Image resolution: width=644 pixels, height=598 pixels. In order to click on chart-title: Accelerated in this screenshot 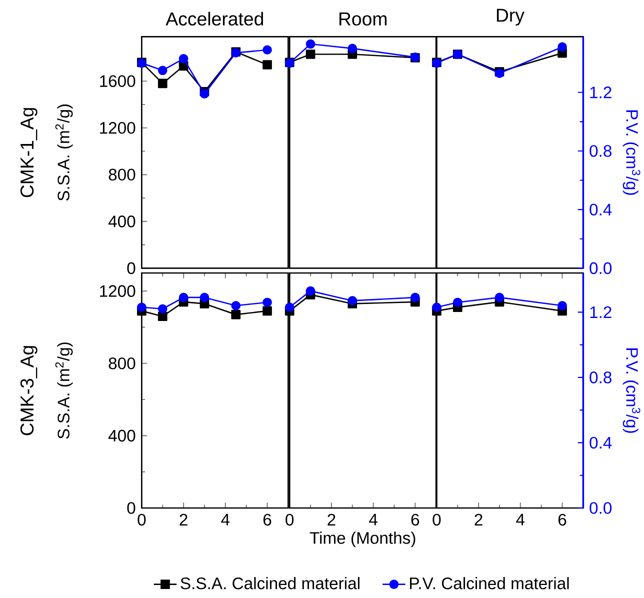, I will do `click(215, 19)`.